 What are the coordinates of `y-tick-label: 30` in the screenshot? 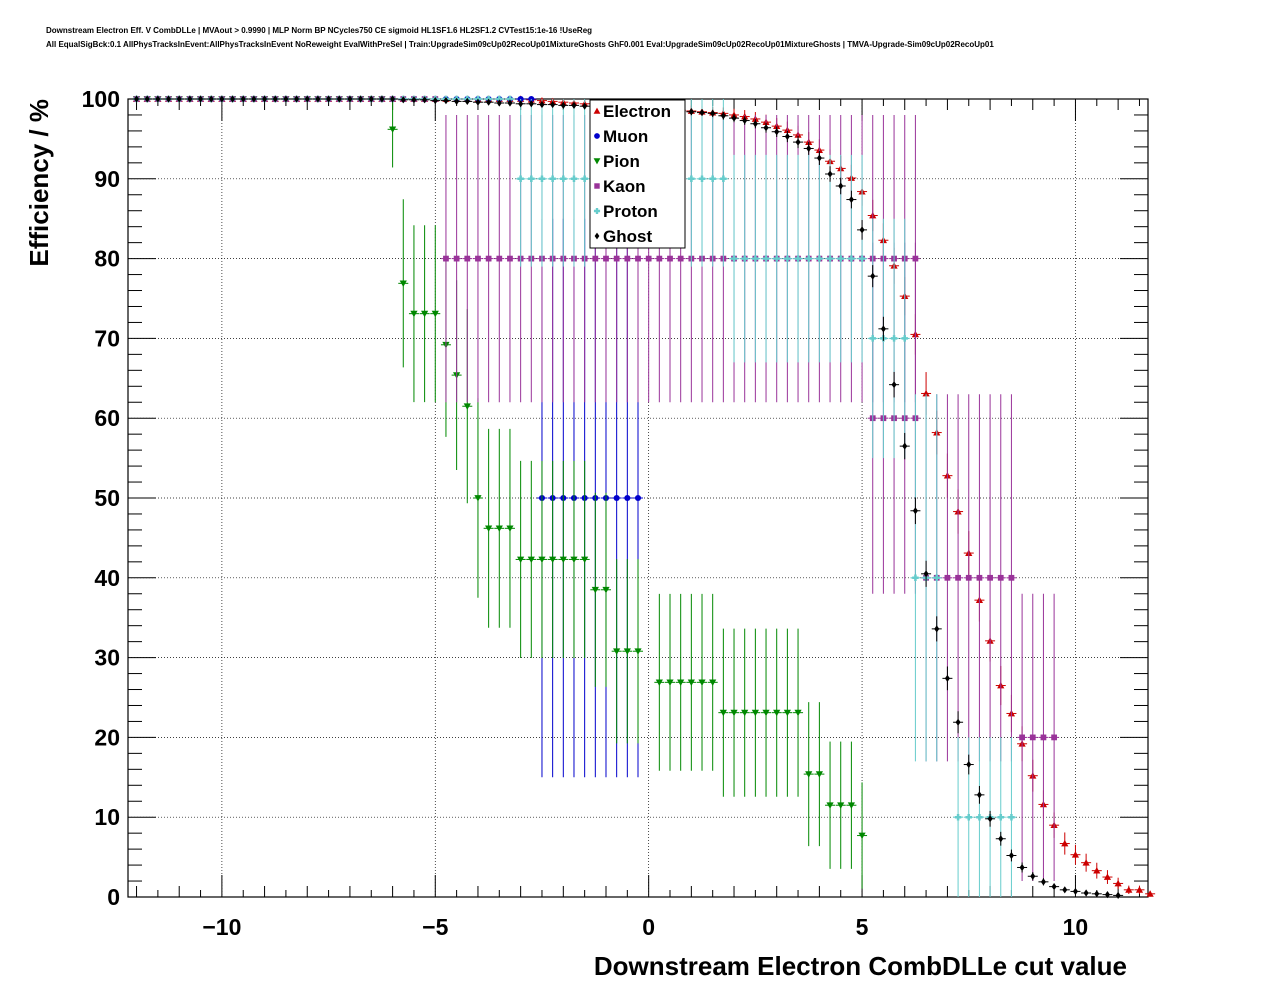 It's located at (107, 658).